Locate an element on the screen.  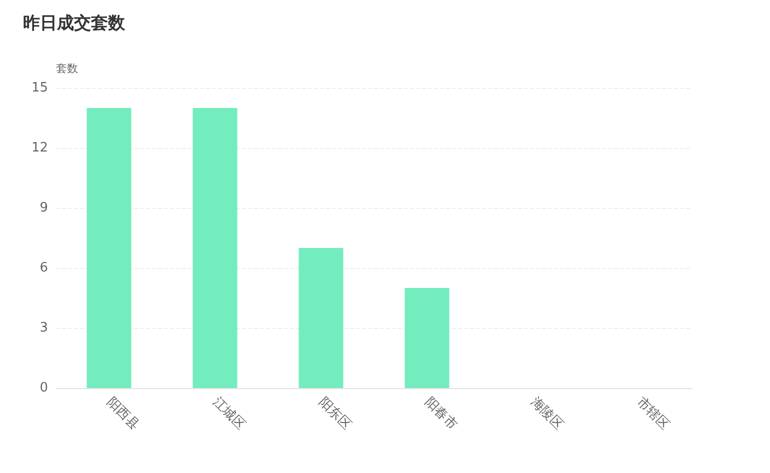
y-tick-label: 12 is located at coordinates (39, 148).